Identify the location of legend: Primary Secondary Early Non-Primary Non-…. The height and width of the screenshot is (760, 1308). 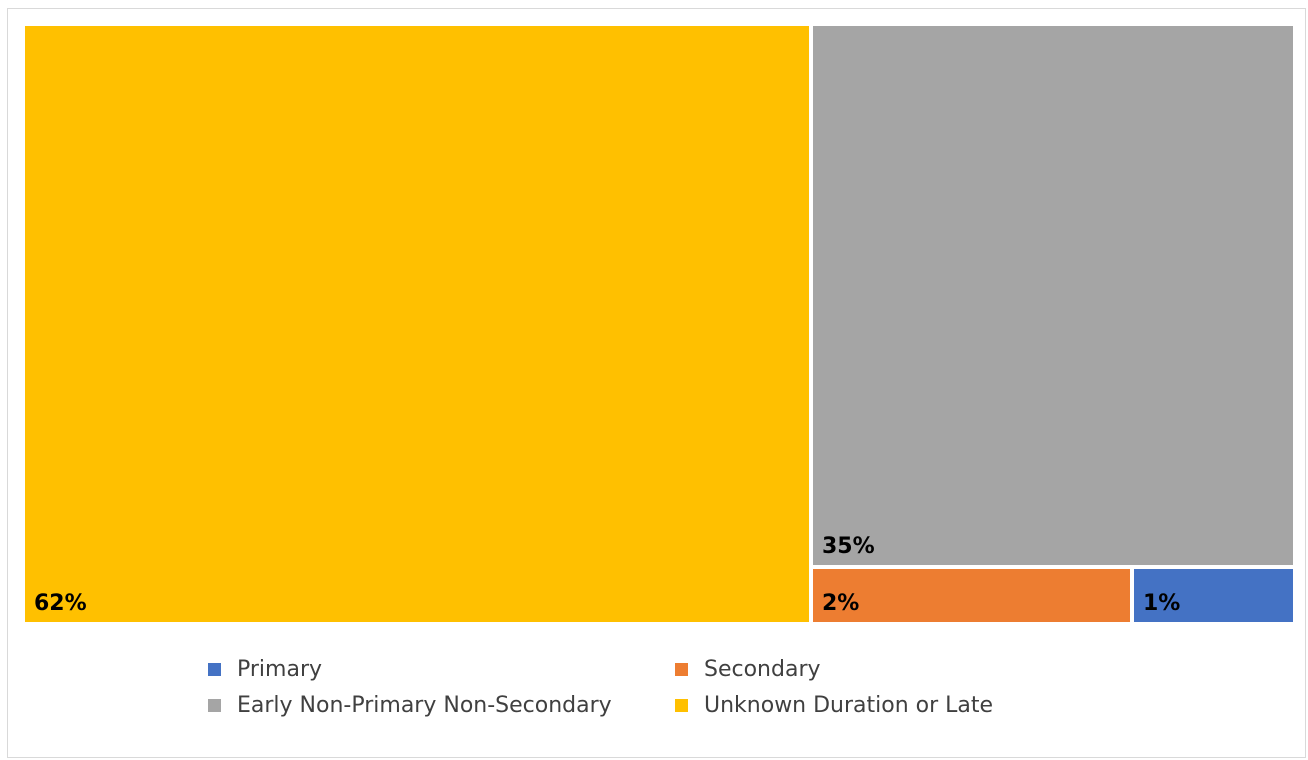
(658, 687).